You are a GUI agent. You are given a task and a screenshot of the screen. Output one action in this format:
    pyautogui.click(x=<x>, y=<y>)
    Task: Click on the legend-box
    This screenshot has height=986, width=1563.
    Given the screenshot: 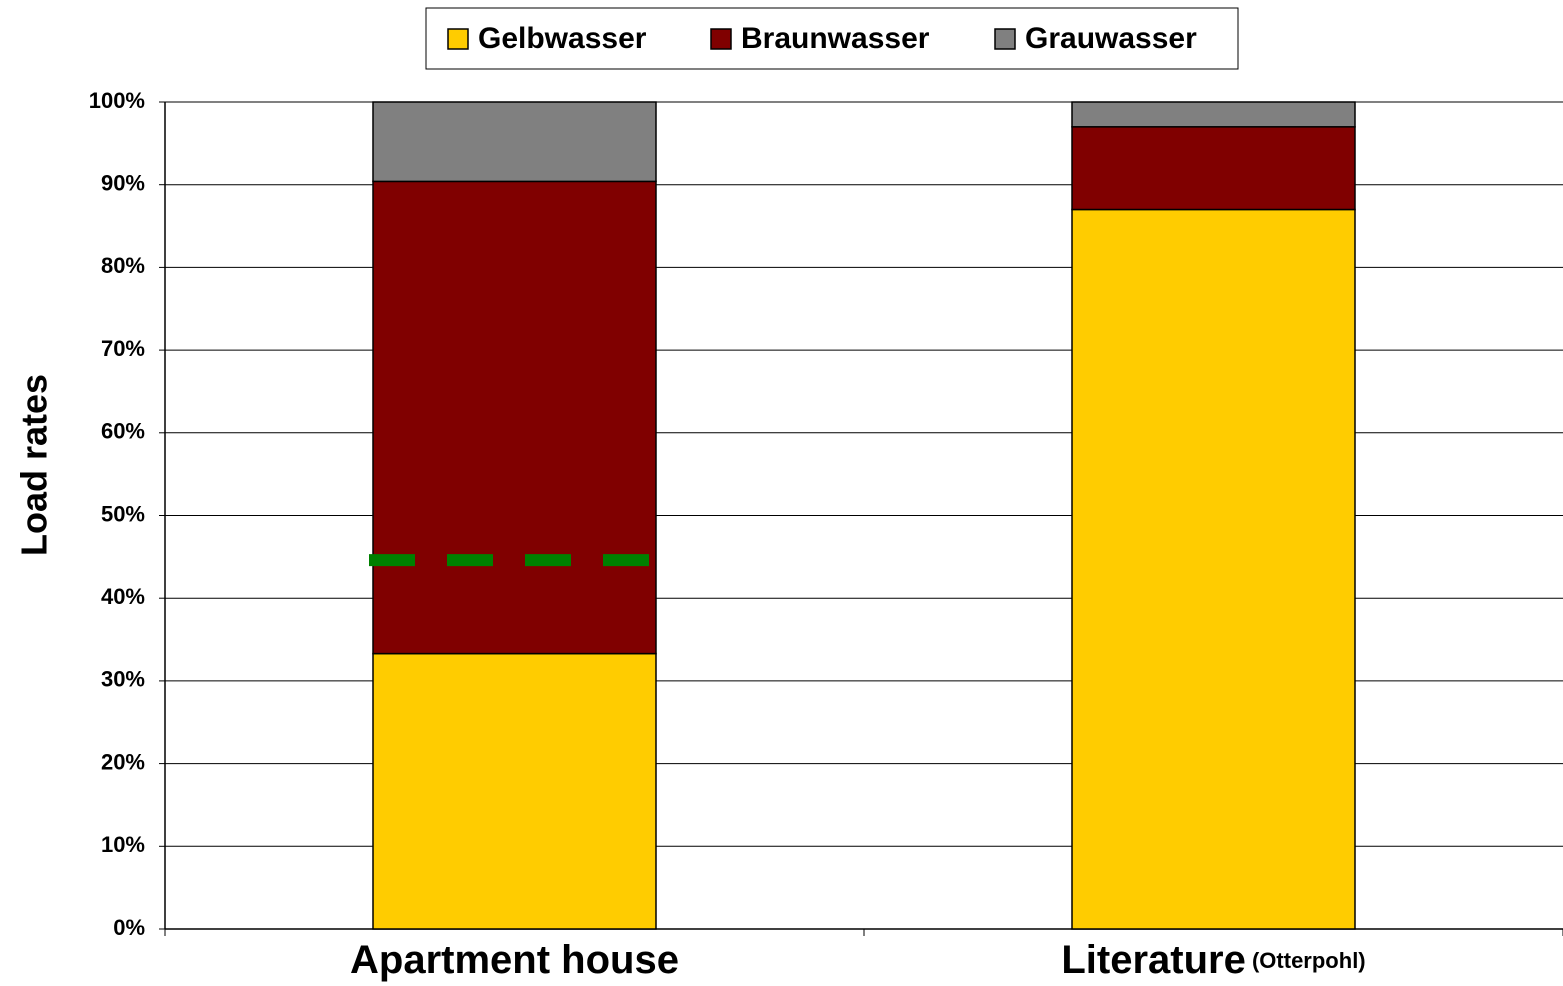 What is the action you would take?
    pyautogui.click(x=832, y=38)
    